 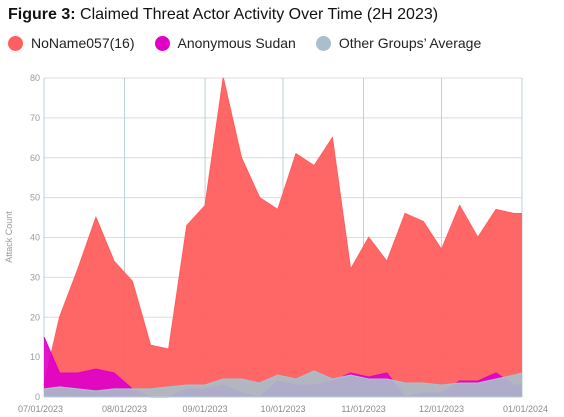 What do you see at coordinates (363, 409) in the screenshot?
I see `x-tick-label-4: 11/01/2023` at bounding box center [363, 409].